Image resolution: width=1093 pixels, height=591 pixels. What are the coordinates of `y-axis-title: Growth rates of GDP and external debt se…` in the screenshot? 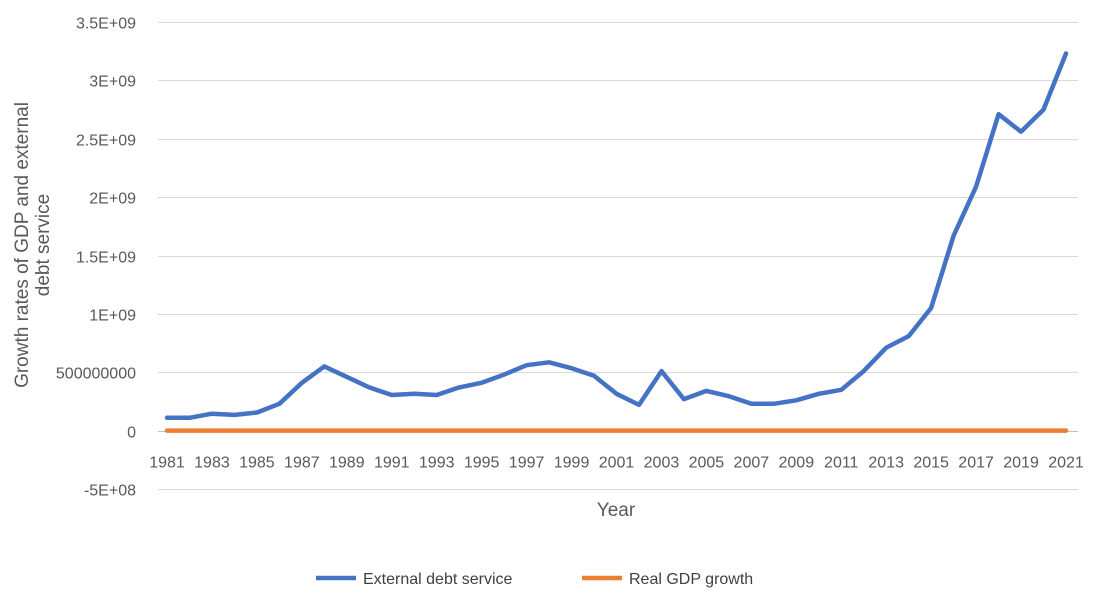 It's located at (33, 245).